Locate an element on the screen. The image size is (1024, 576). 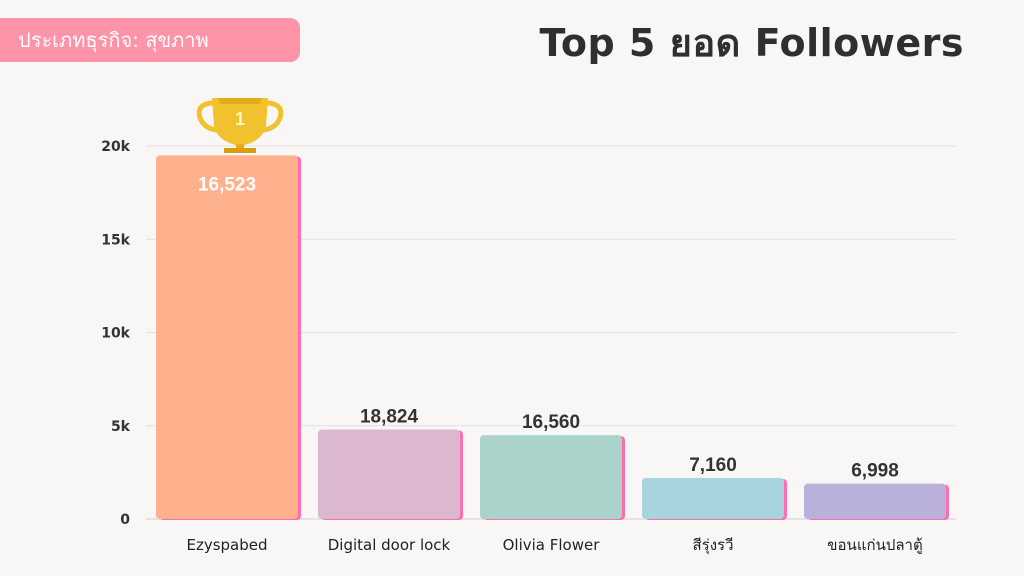
trophy-icon: 1 is located at coordinates (240, 125).